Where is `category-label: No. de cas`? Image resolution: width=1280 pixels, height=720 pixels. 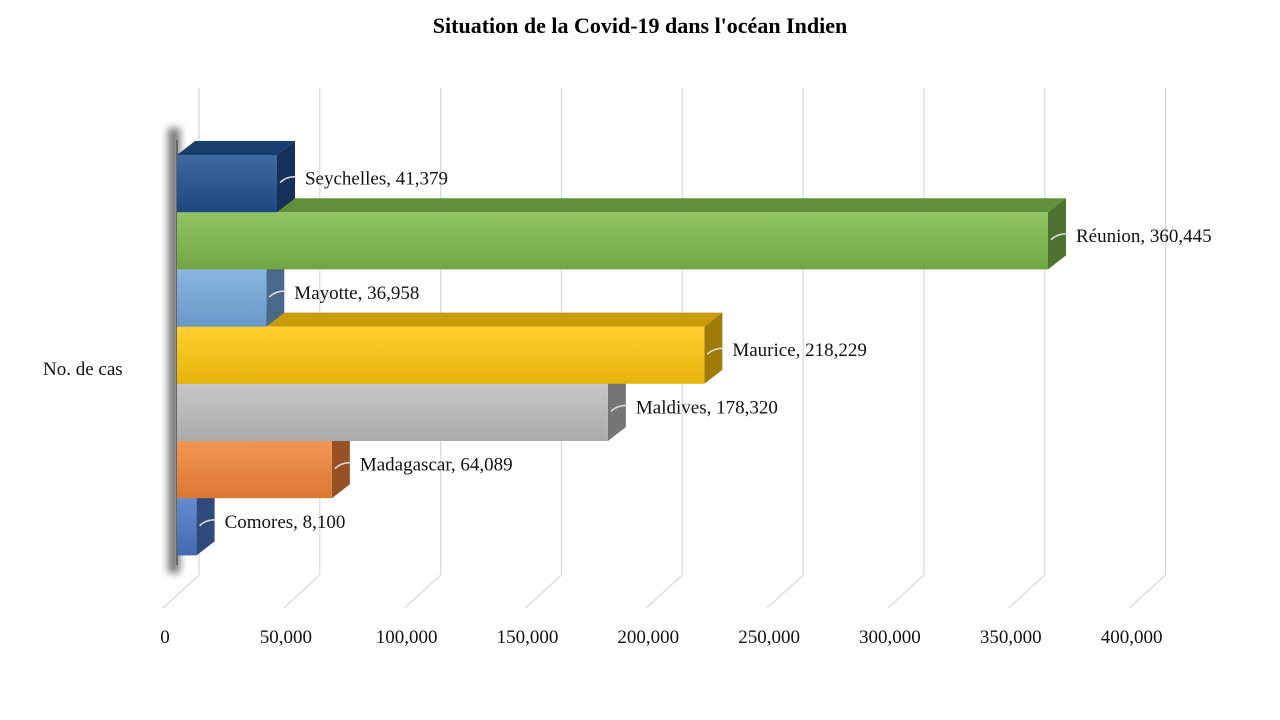 category-label: No. de cas is located at coordinates (83, 369).